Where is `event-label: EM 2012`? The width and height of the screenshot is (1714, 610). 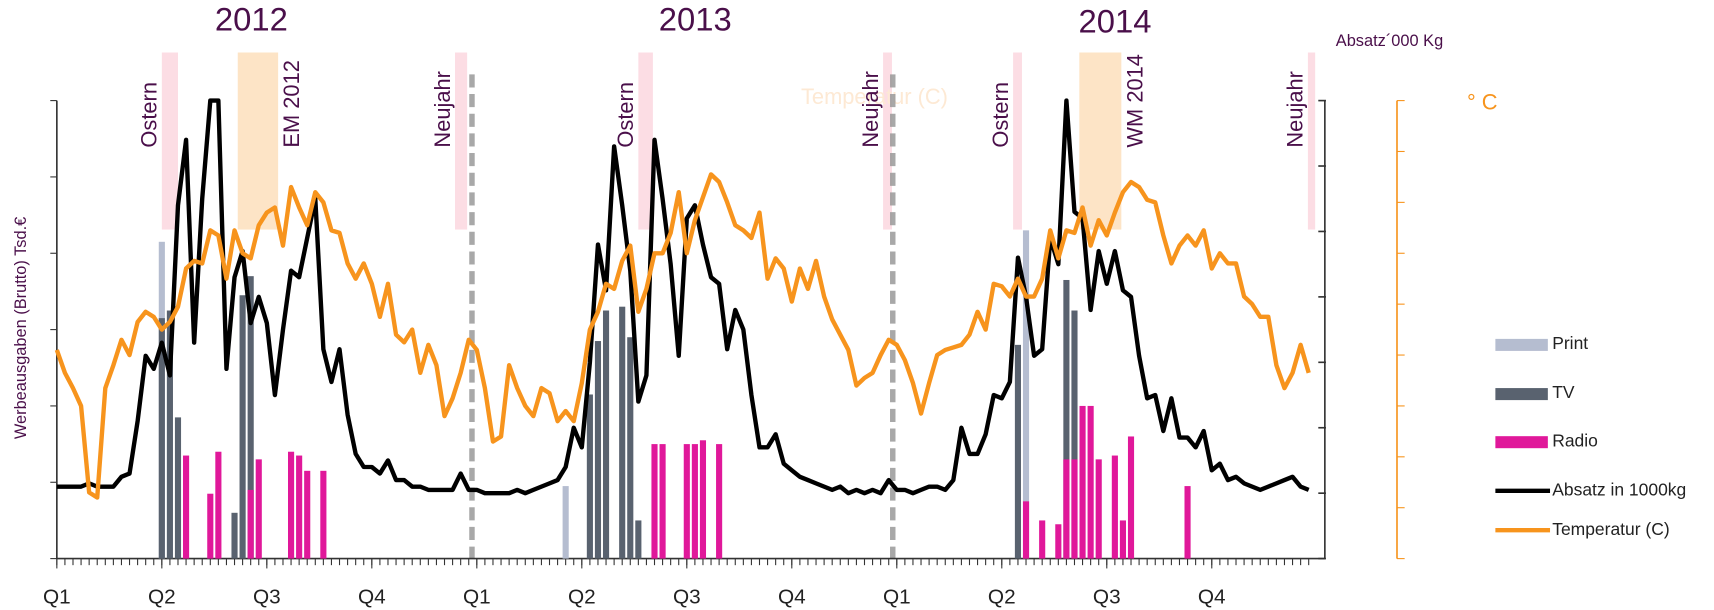
event-label: EM 2012 is located at coordinates (291, 104).